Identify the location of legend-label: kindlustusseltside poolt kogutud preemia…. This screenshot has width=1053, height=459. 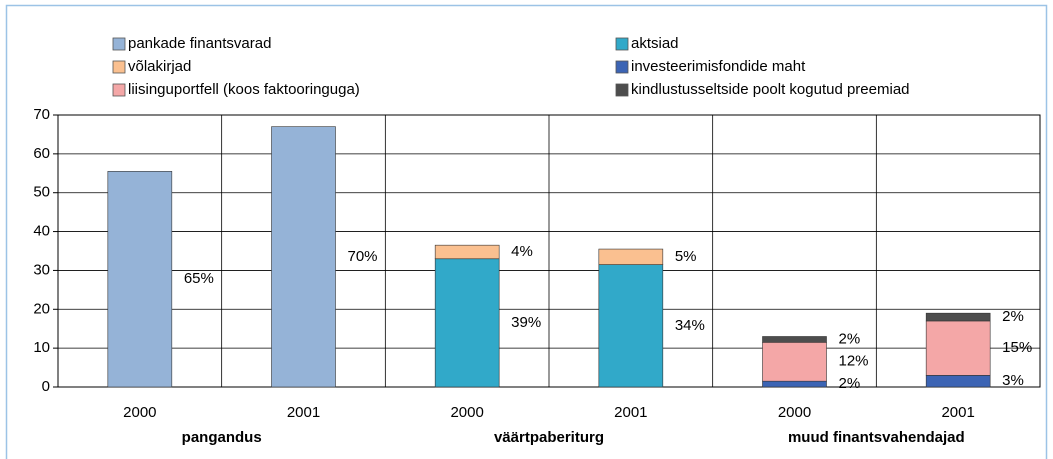
(770, 89).